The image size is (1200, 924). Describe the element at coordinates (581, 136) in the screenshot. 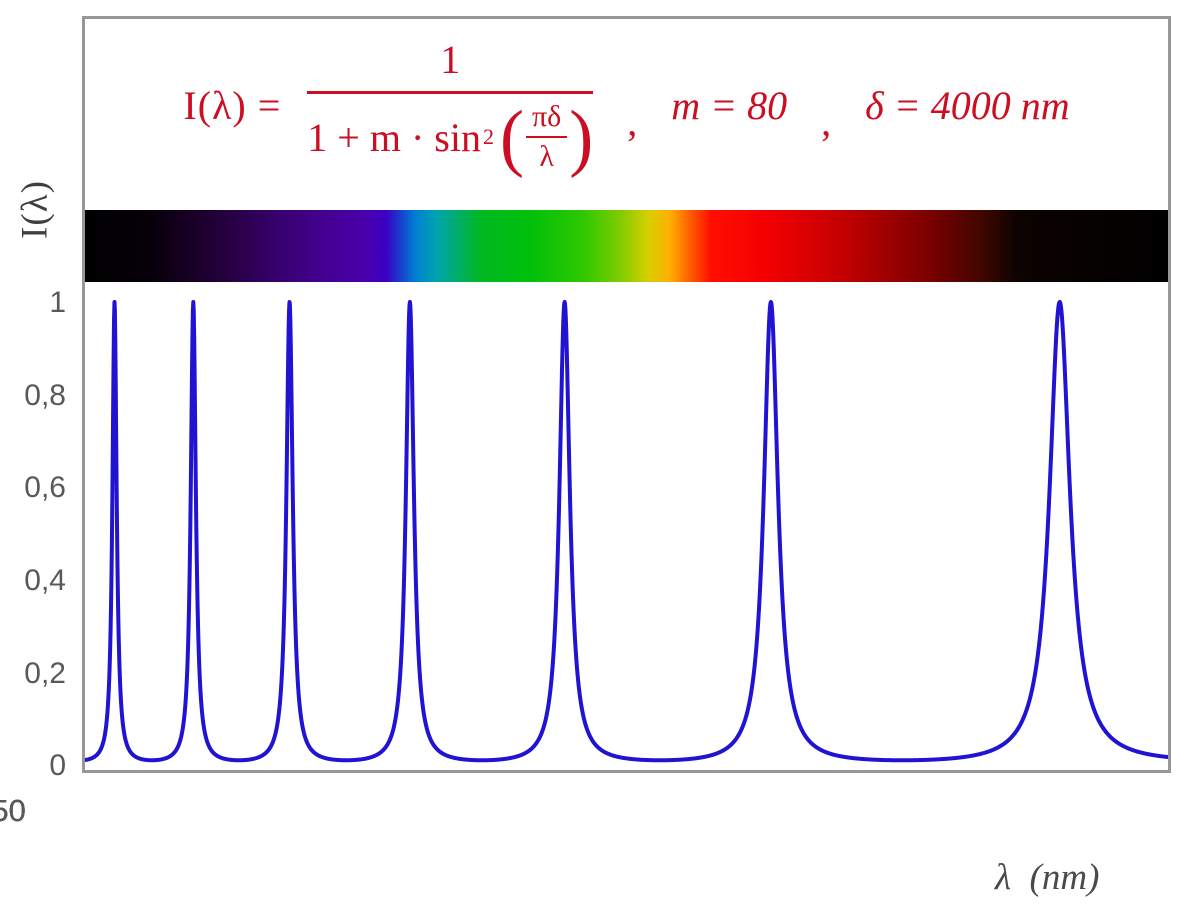

I see `close-paren: )` at that location.